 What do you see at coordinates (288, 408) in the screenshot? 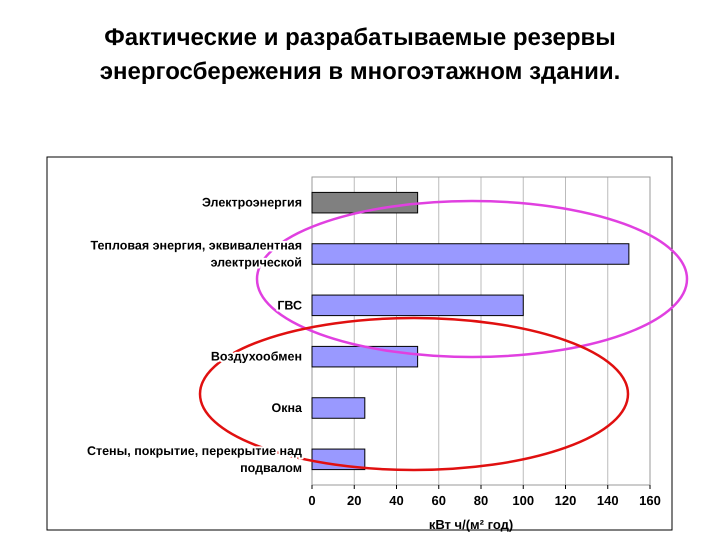
I see `y-tick-label: Окна` at bounding box center [288, 408].